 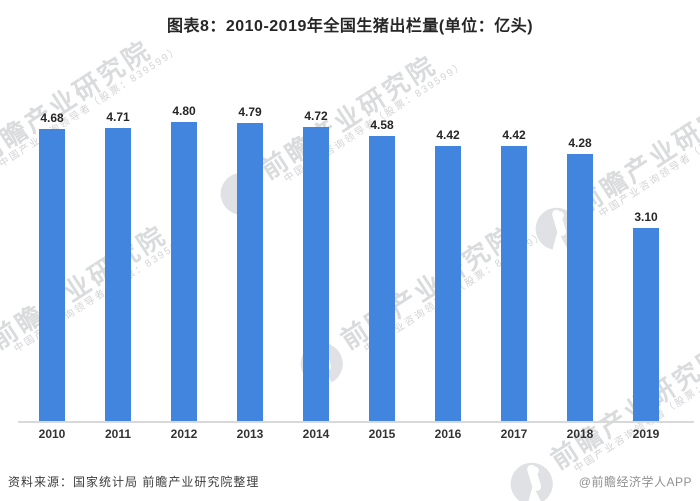 I want to click on bar-group-2012: 4.80, so click(x=184, y=263).